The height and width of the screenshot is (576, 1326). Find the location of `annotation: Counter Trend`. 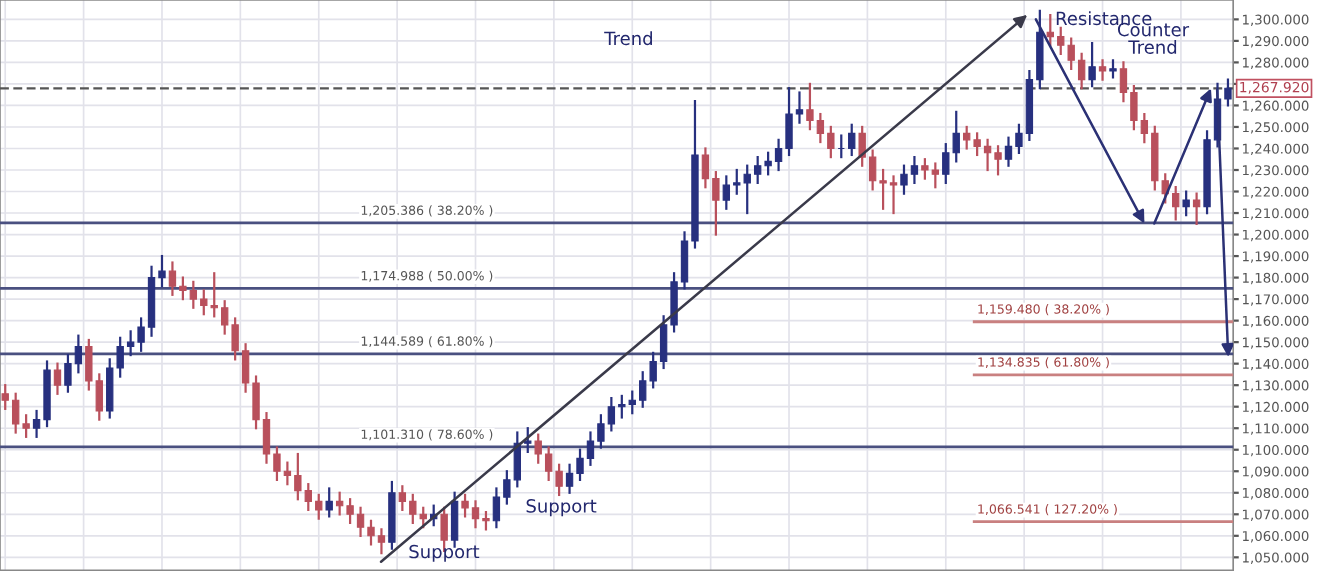

annotation: Counter Trend is located at coordinates (1153, 38).